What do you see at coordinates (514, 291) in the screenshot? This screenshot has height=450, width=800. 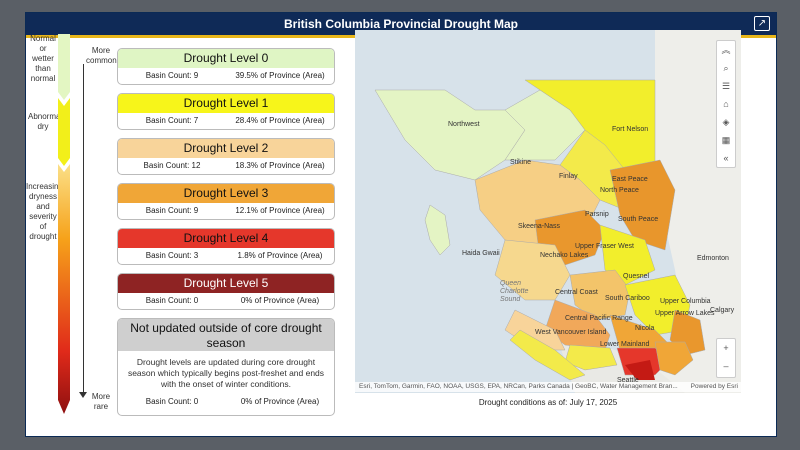 I see `svg-text: Charlotte` at bounding box center [514, 291].